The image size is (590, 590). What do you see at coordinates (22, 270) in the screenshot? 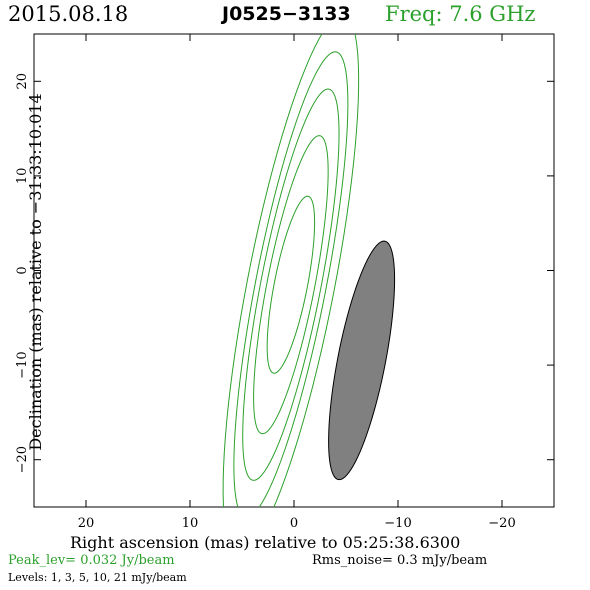
I see `y-tick-label: 0` at bounding box center [22, 270].